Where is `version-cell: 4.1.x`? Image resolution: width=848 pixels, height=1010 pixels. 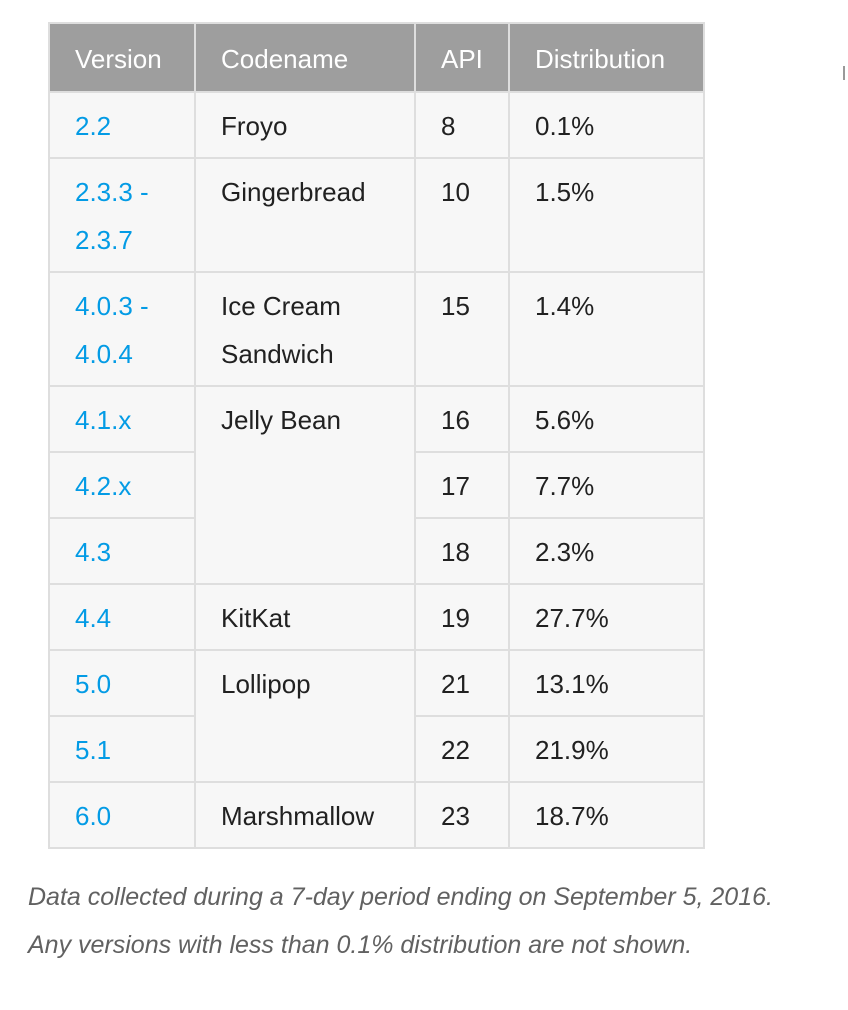 version-cell: 4.1.x is located at coordinates (122, 419).